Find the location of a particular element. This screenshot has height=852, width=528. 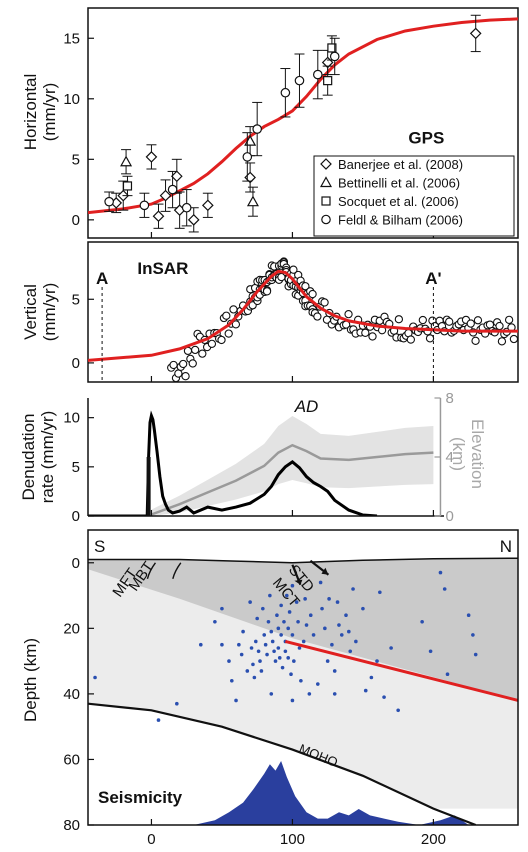

gps-ytick-label: 10 is located at coordinates (71, 99).